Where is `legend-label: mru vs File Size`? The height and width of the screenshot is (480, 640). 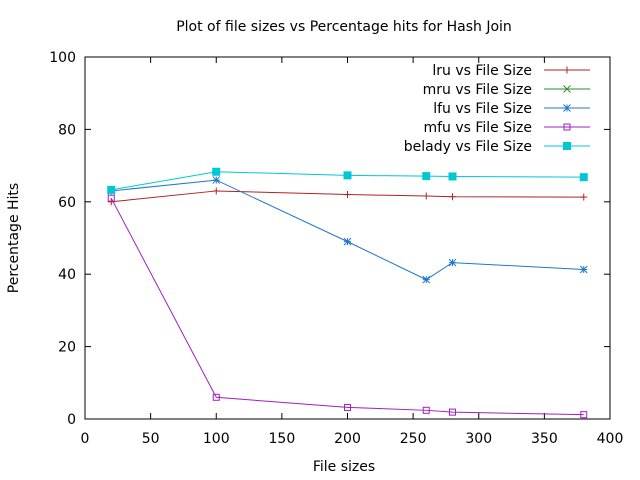
legend-label: mru vs File Size is located at coordinates (477, 90).